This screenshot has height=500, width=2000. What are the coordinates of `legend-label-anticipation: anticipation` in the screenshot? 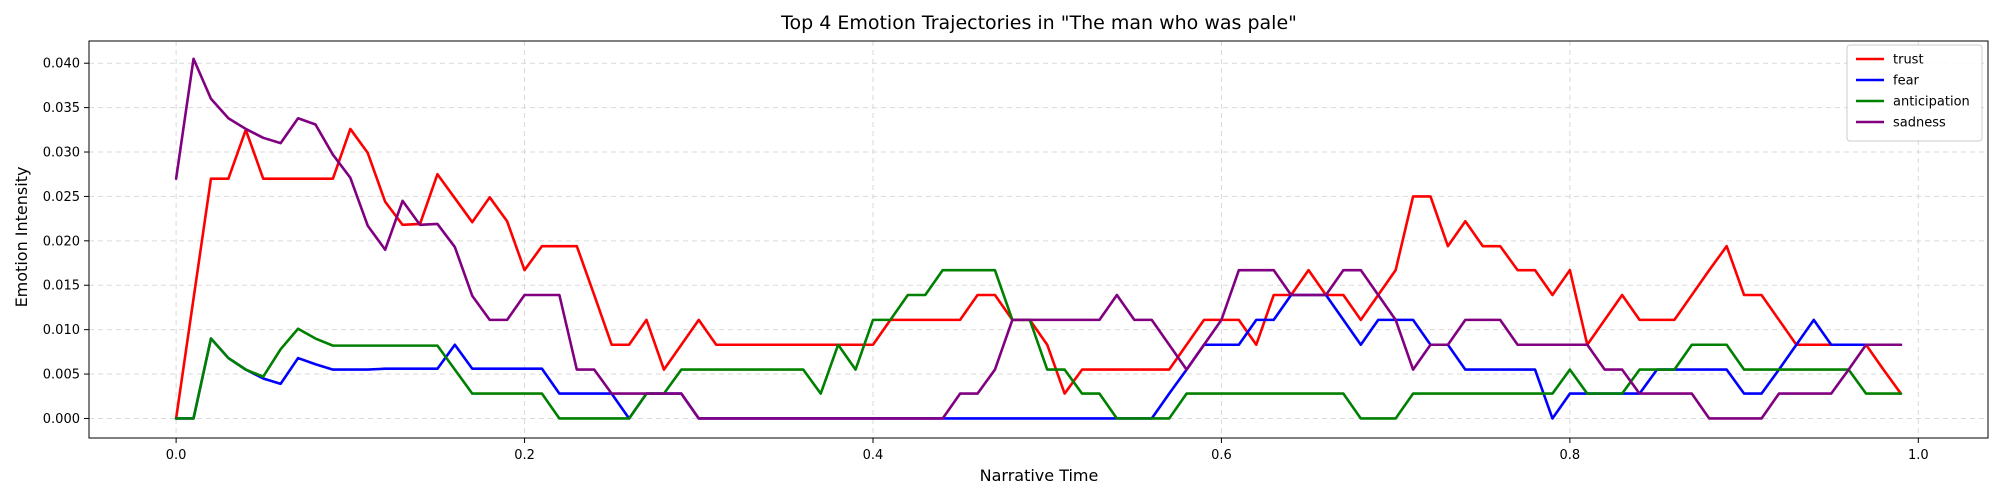 It's located at (1931, 102).